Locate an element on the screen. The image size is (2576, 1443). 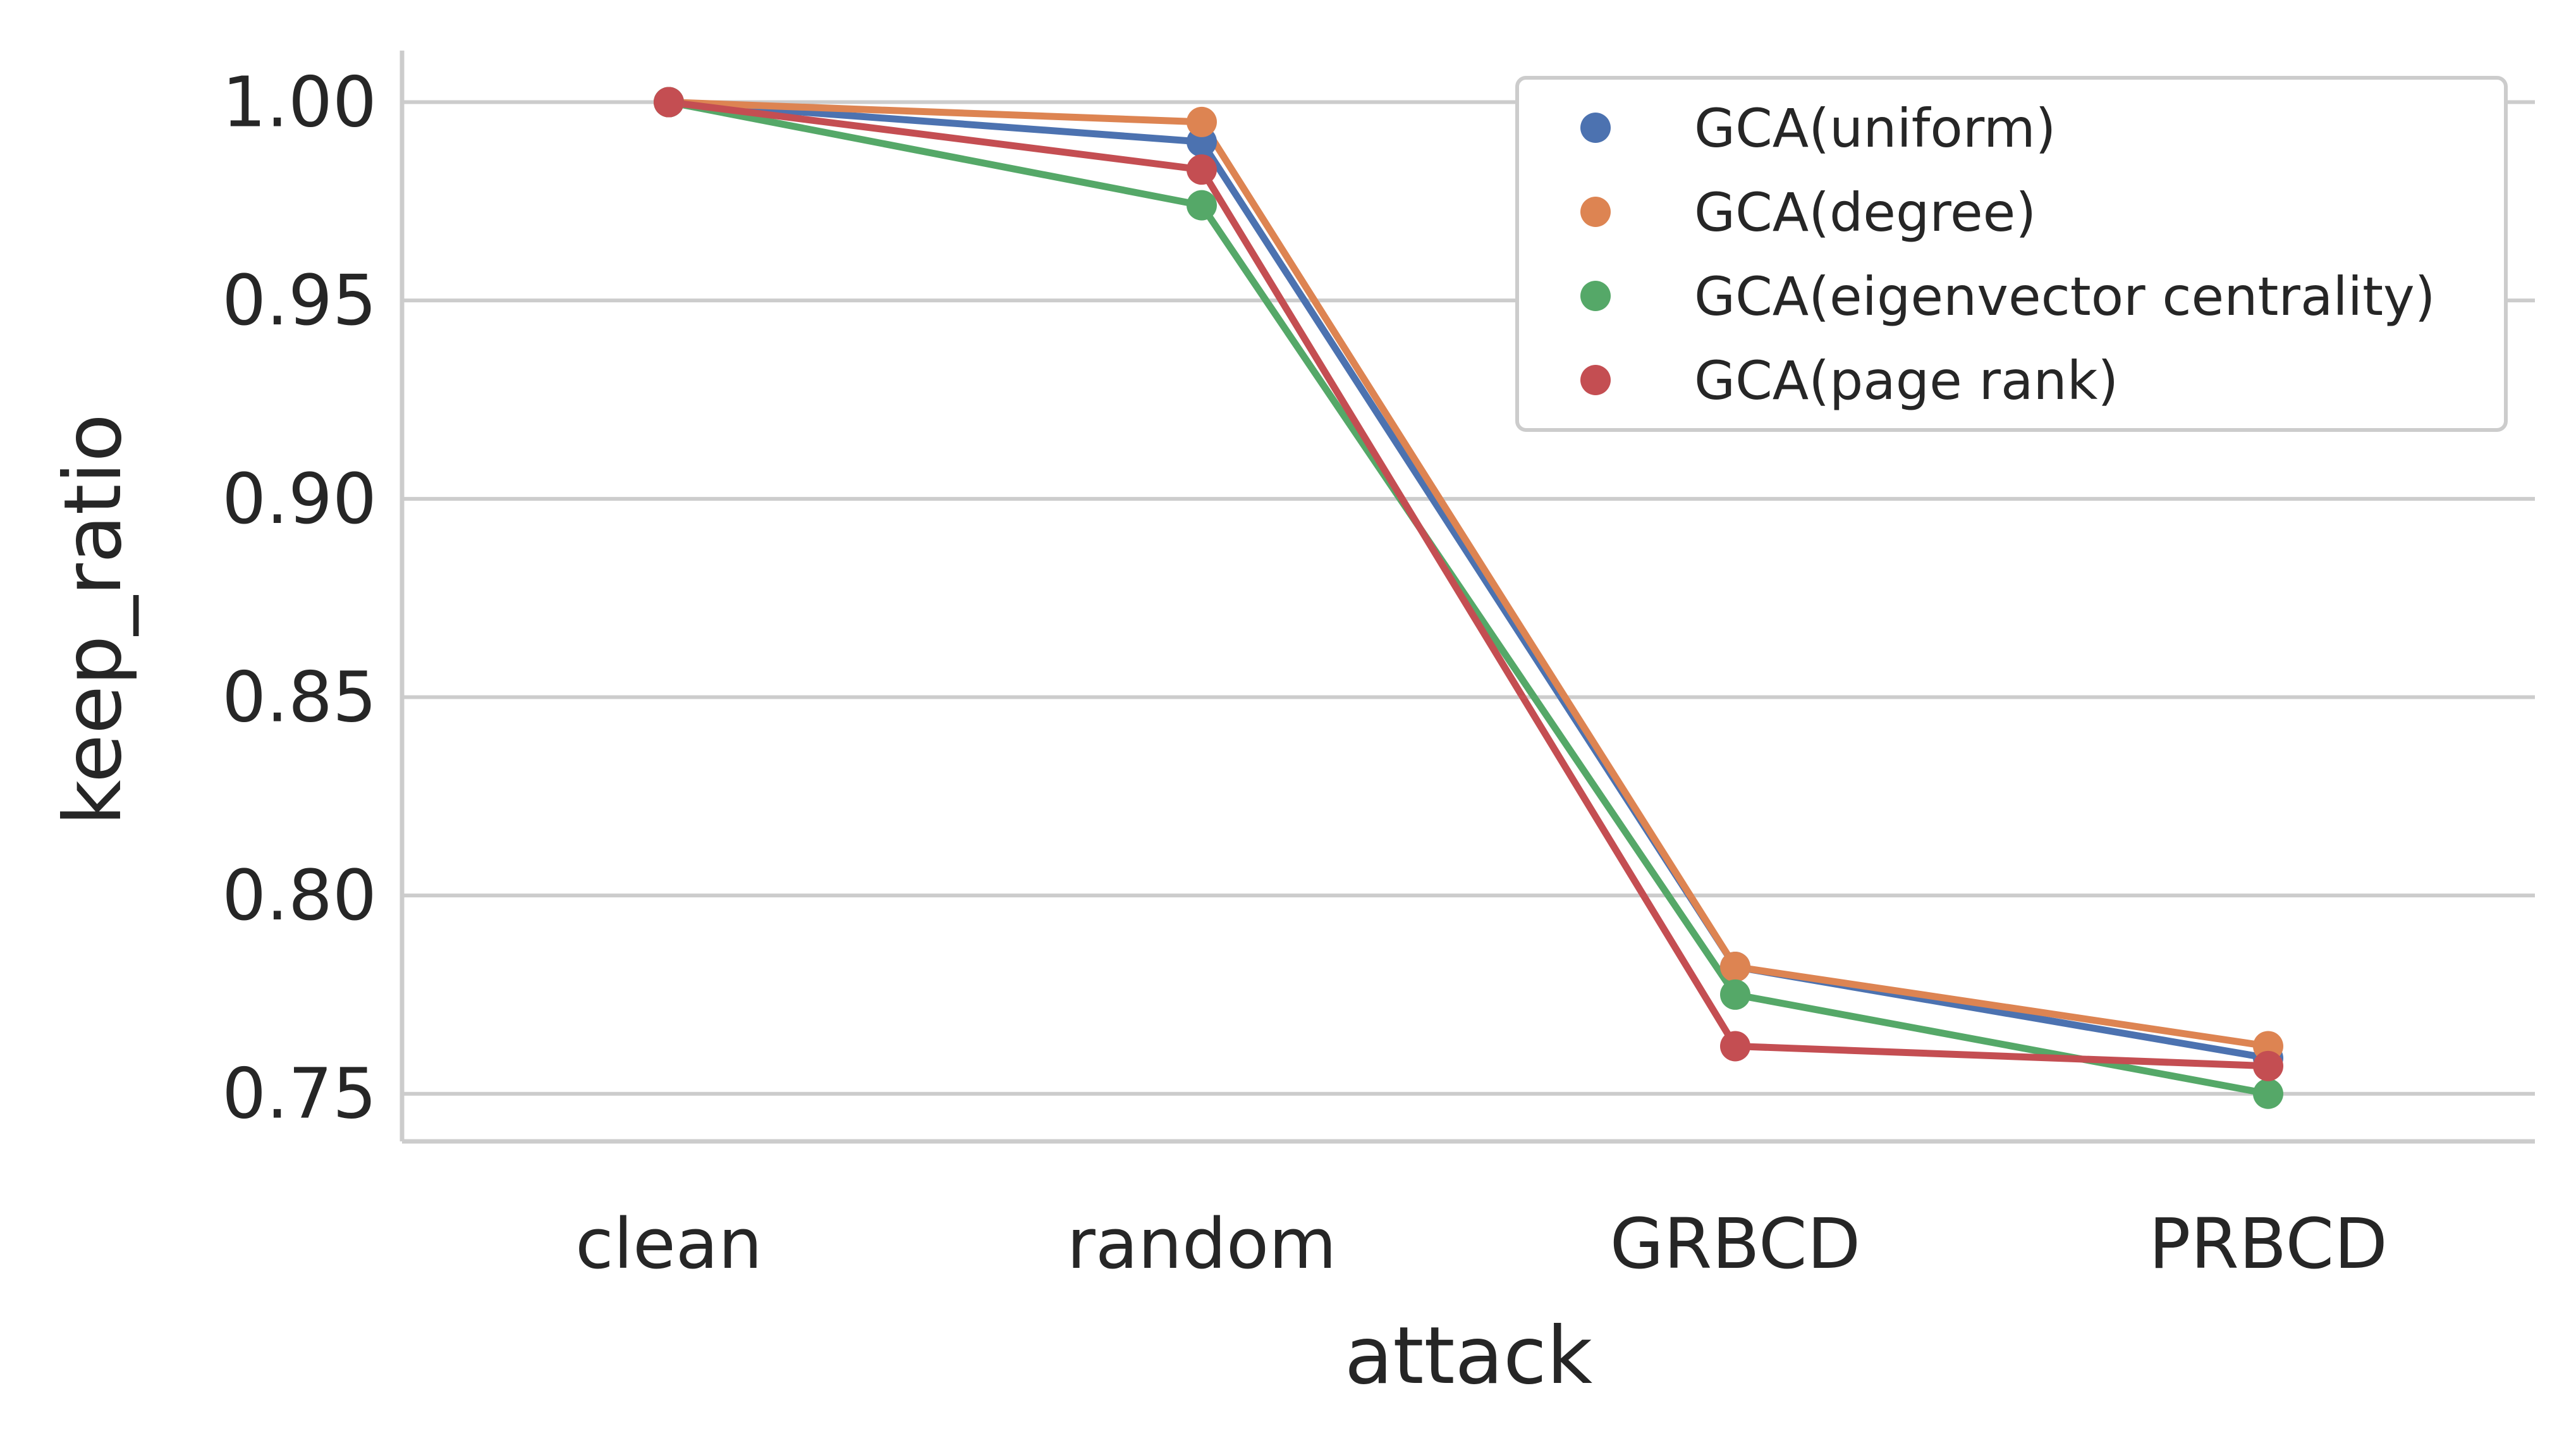
x-tick-label: GRBCD is located at coordinates (1735, 1243).